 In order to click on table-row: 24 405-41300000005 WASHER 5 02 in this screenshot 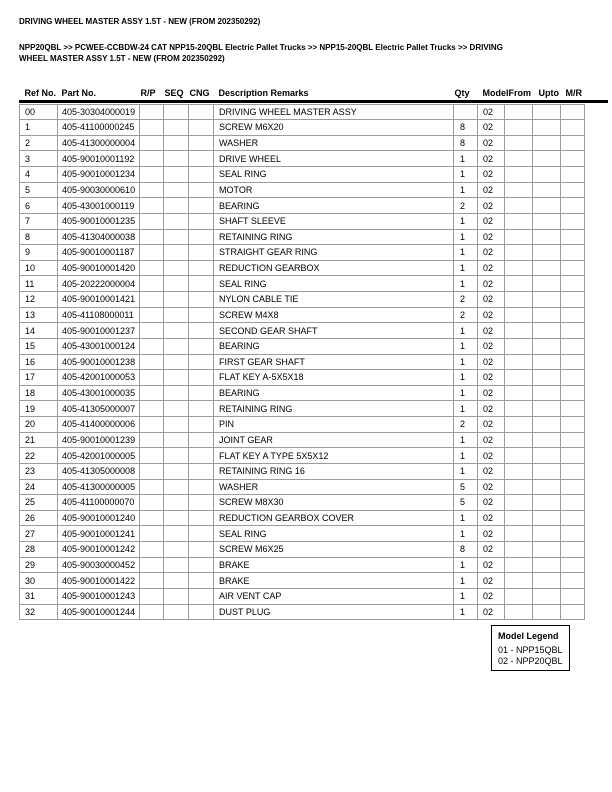, I will do `click(302, 487)`.